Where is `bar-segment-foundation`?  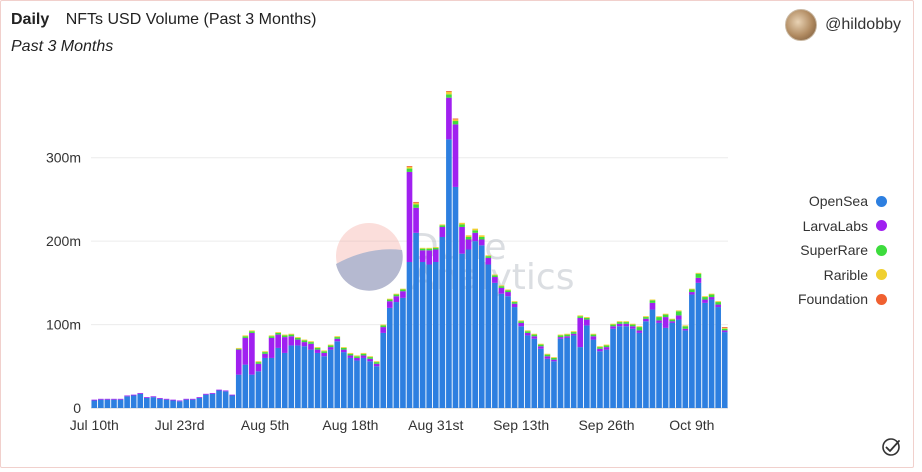 bar-segment-foundation is located at coordinates (449, 91).